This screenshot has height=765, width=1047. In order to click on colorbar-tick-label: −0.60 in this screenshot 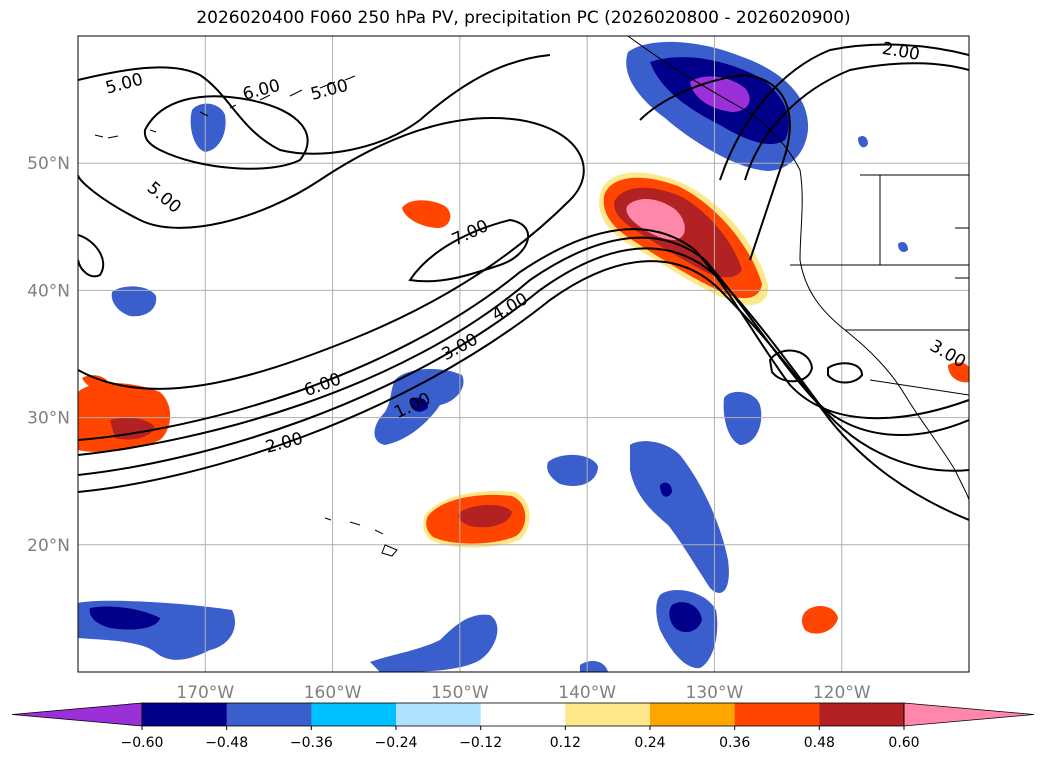, I will do `click(142, 743)`.